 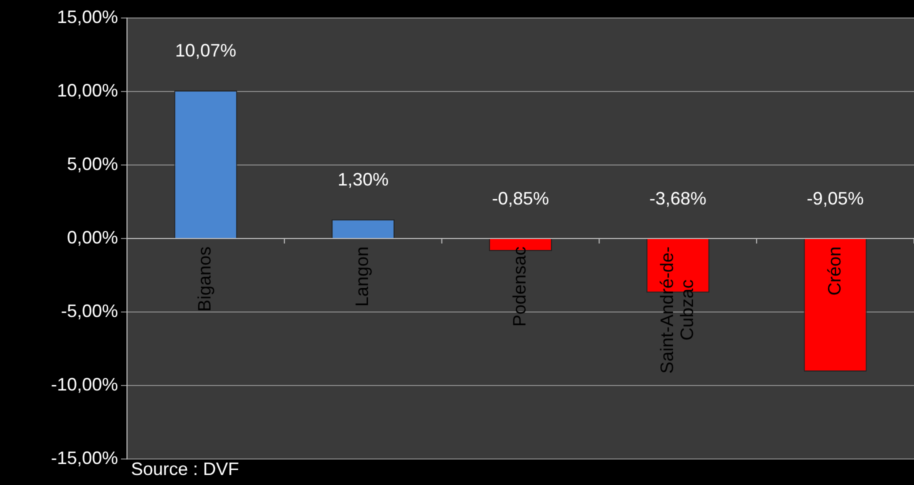 What do you see at coordinates (363, 179) in the screenshot?
I see `data-label: 1,30%` at bounding box center [363, 179].